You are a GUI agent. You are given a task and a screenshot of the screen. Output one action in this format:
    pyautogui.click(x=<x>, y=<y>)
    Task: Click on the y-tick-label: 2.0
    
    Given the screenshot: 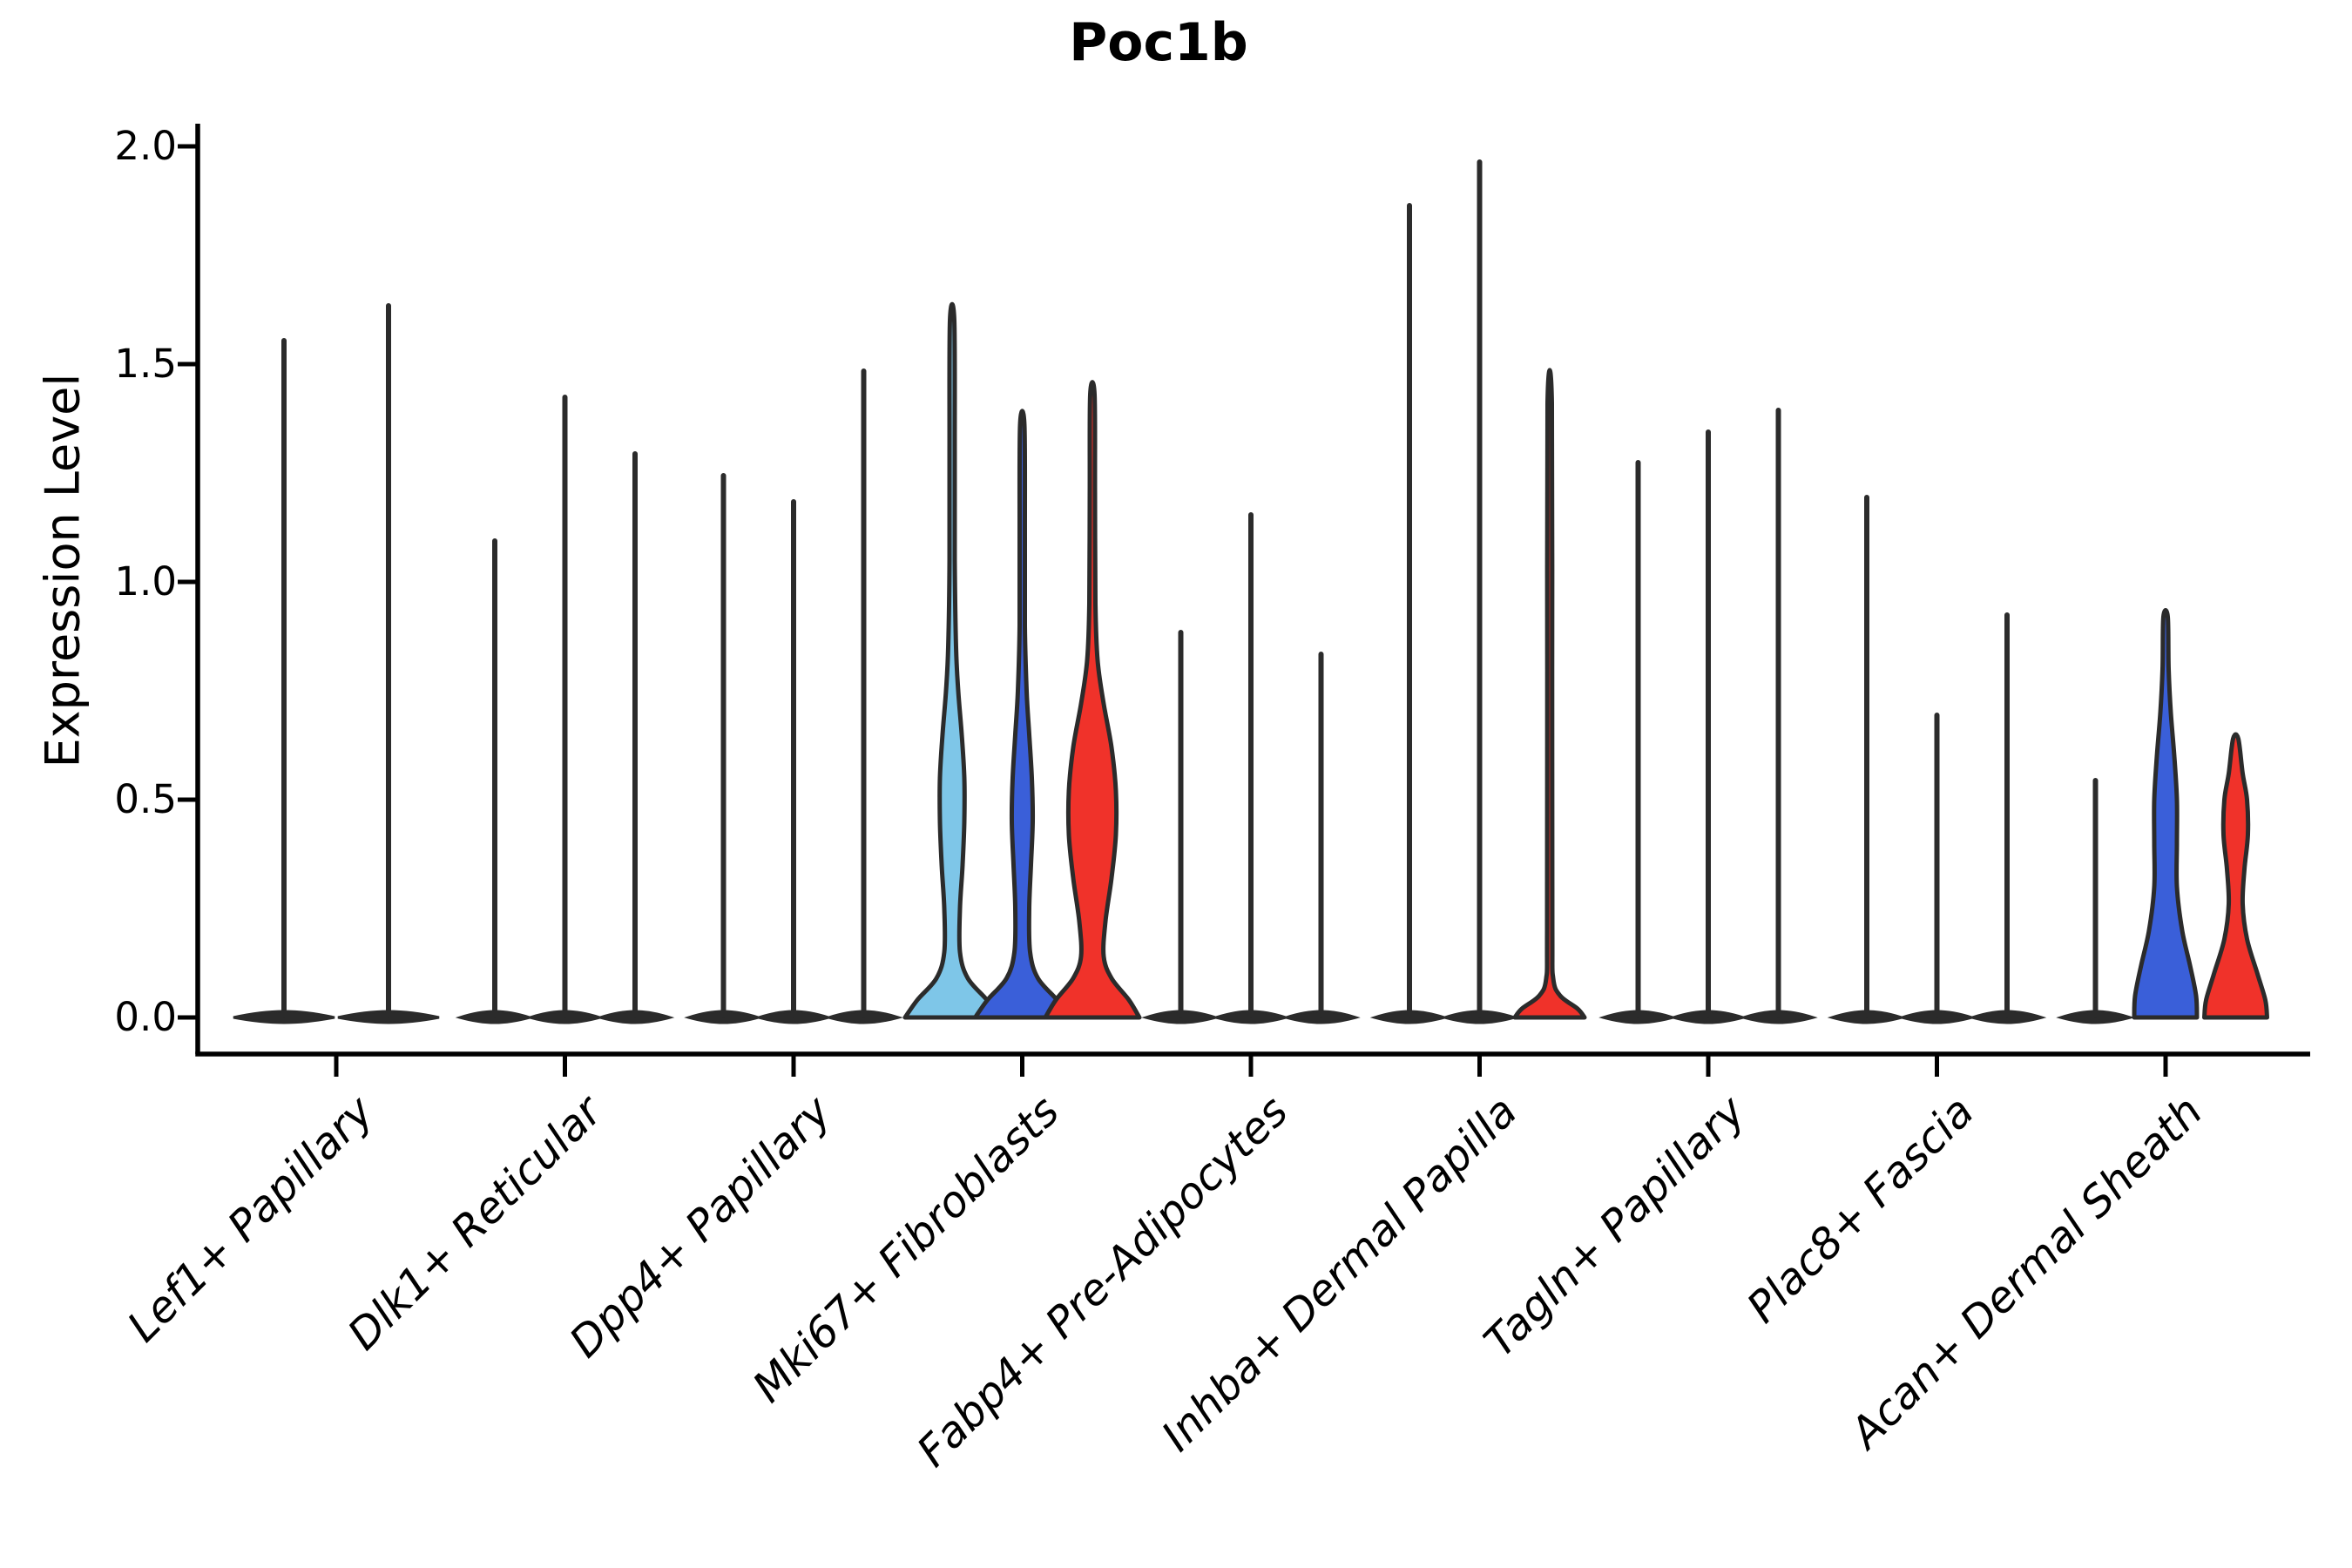 What is the action you would take?
    pyautogui.click(x=145, y=146)
    